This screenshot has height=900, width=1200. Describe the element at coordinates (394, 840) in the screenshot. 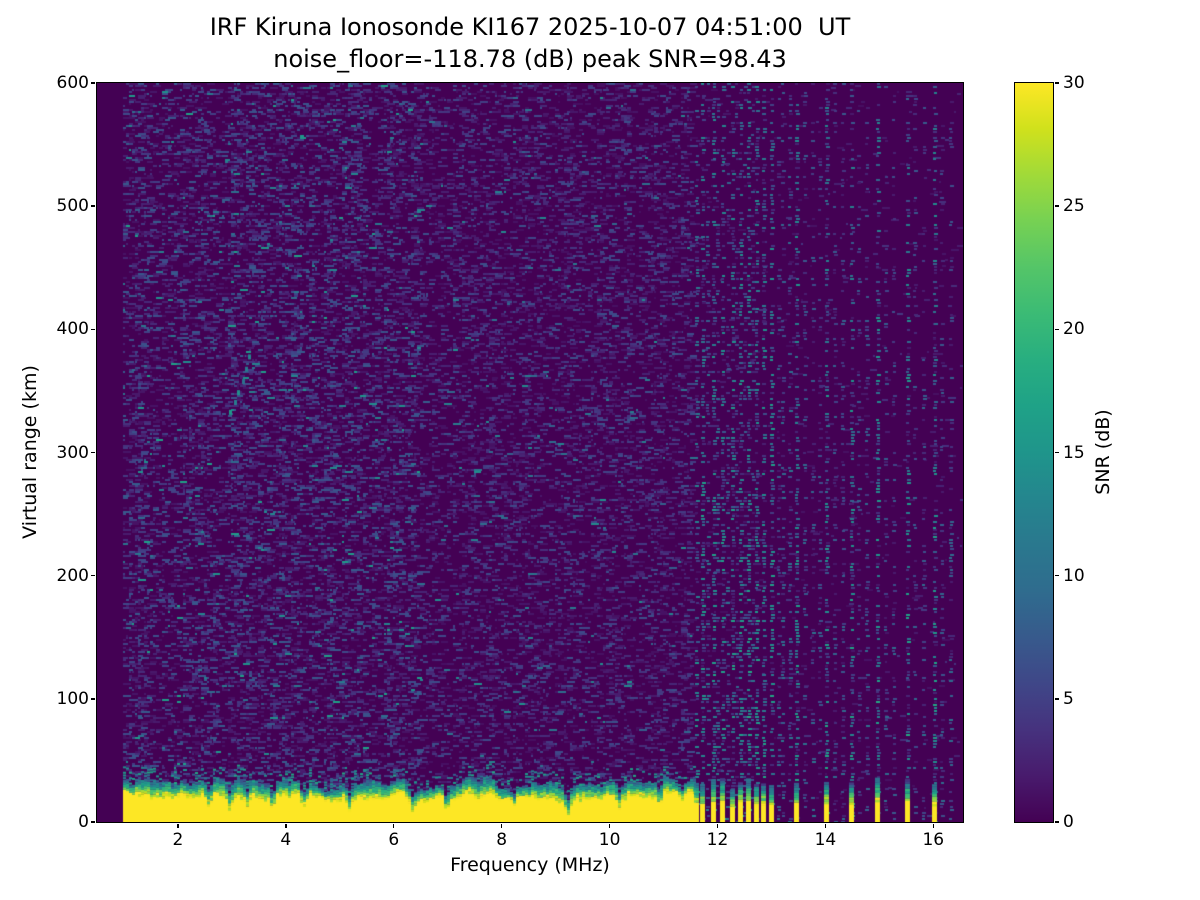

I see `x-tick-label: 6` at that location.